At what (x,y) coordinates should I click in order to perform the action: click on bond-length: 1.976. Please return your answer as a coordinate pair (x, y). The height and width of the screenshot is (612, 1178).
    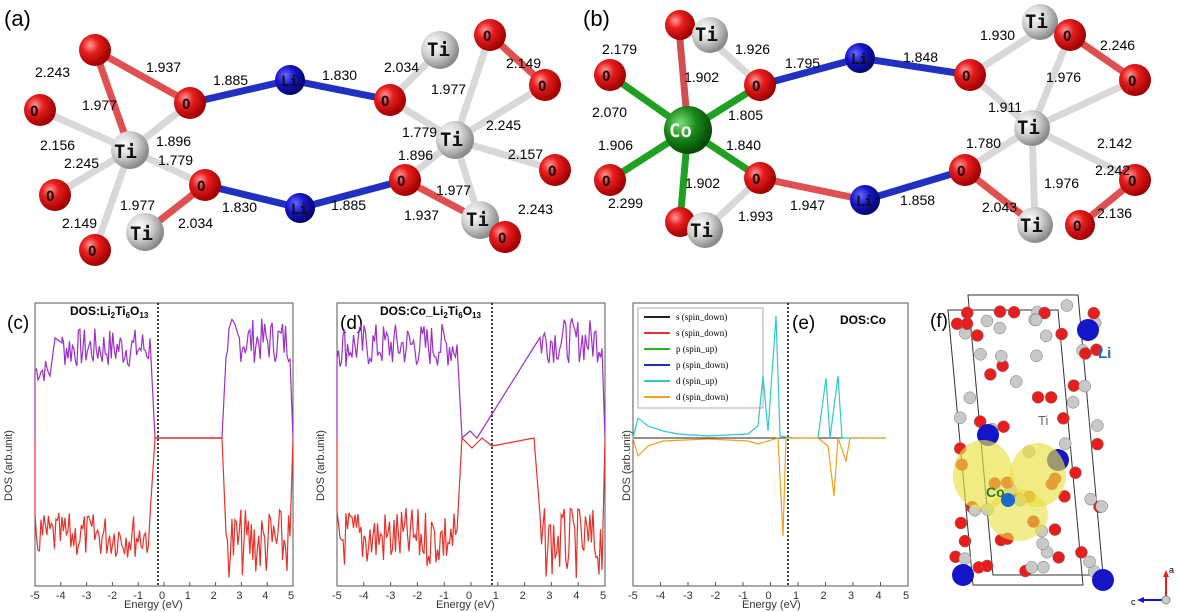
    Looking at the image, I should click on (1063, 77).